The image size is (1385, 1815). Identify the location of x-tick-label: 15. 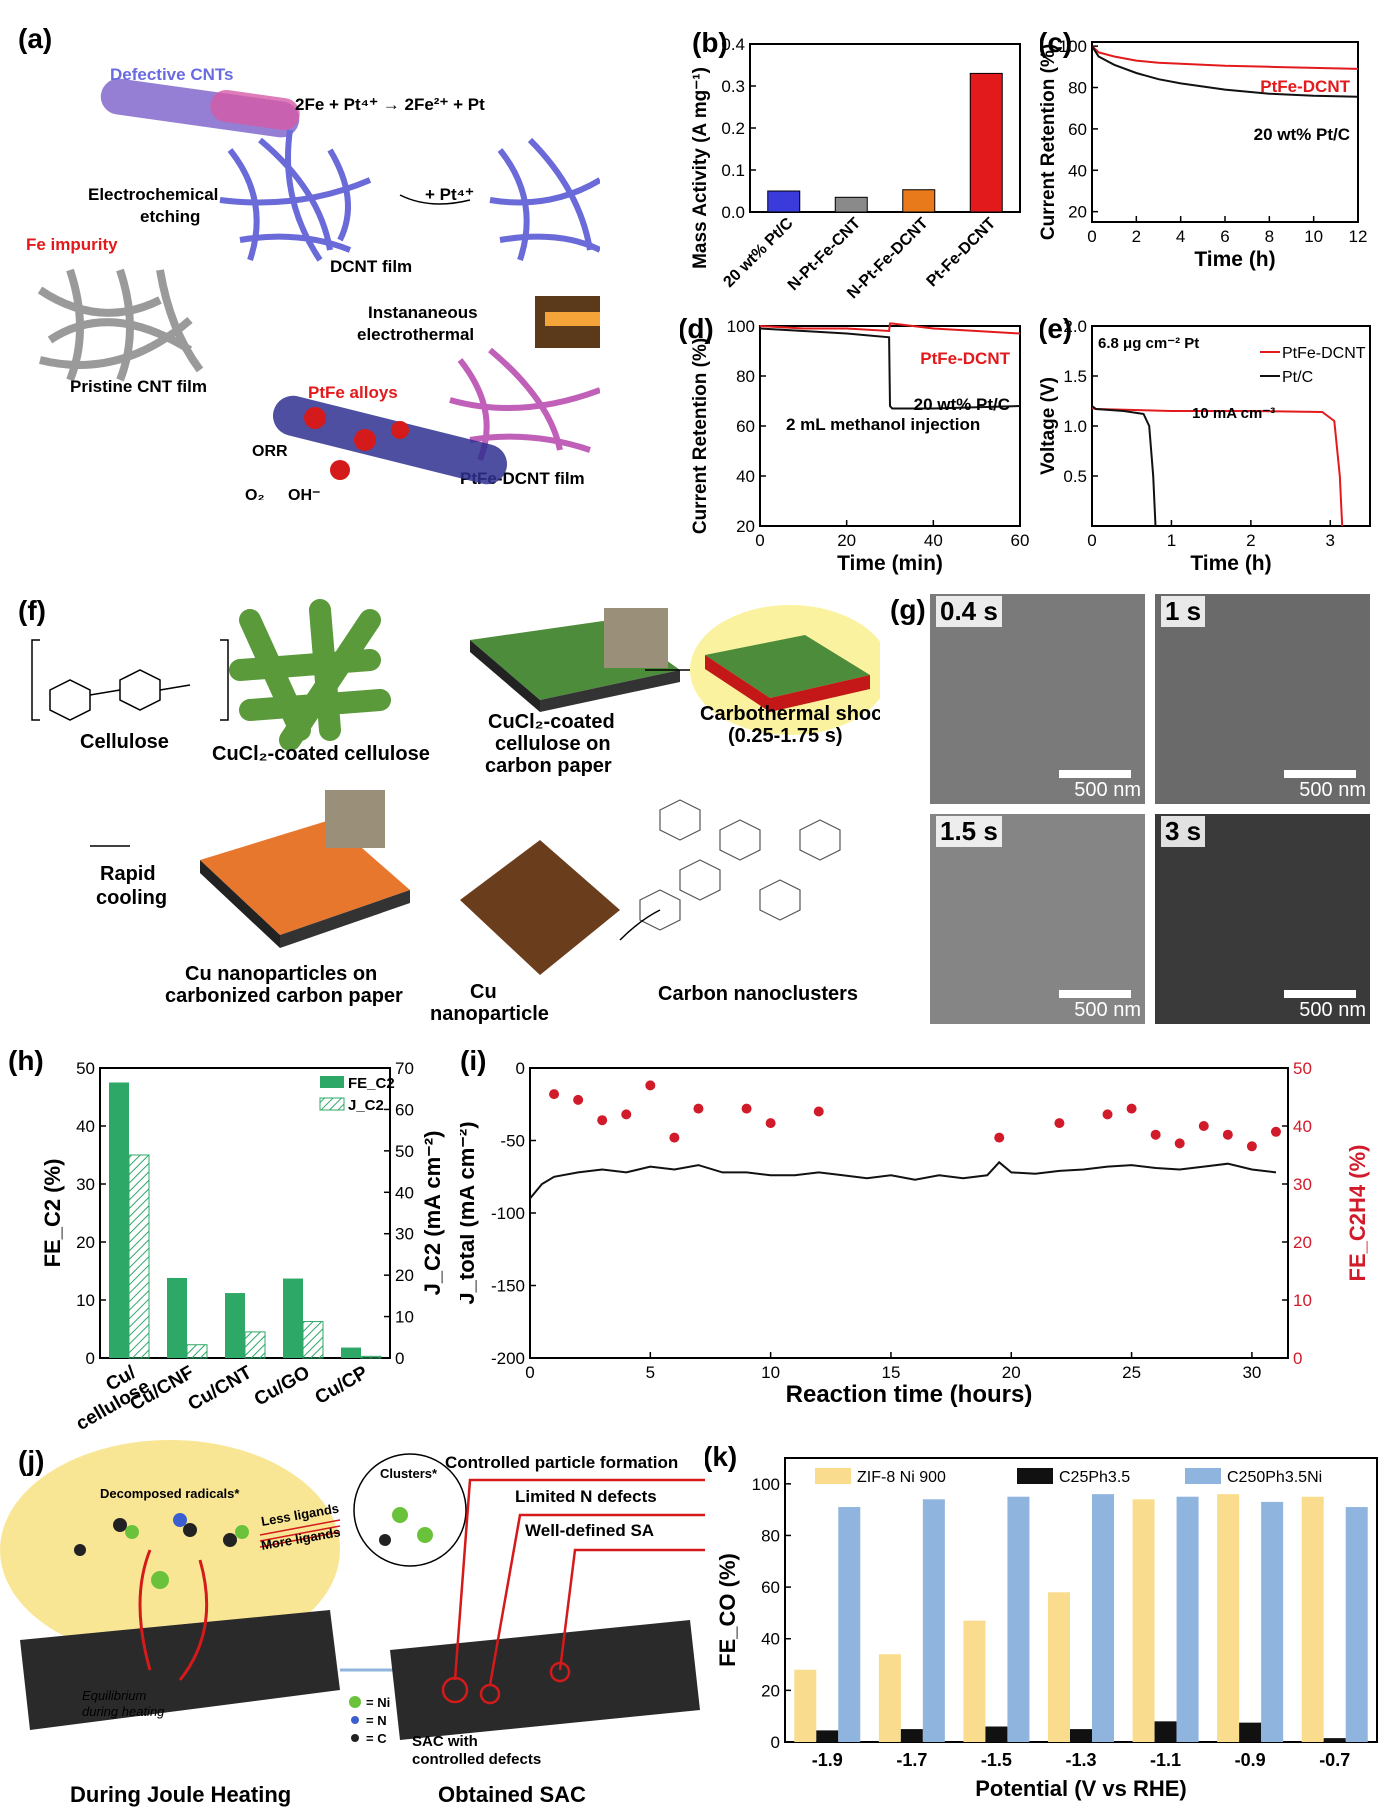
(890, 1372).